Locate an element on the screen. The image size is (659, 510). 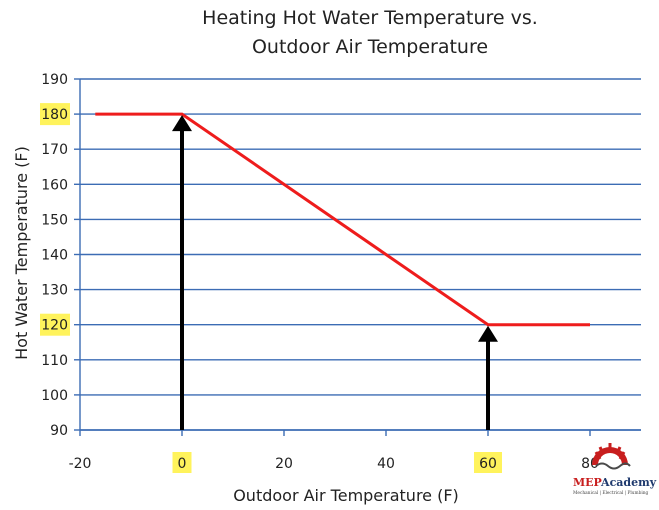
y-tick-label-150: 150 is located at coordinates (54, 220).